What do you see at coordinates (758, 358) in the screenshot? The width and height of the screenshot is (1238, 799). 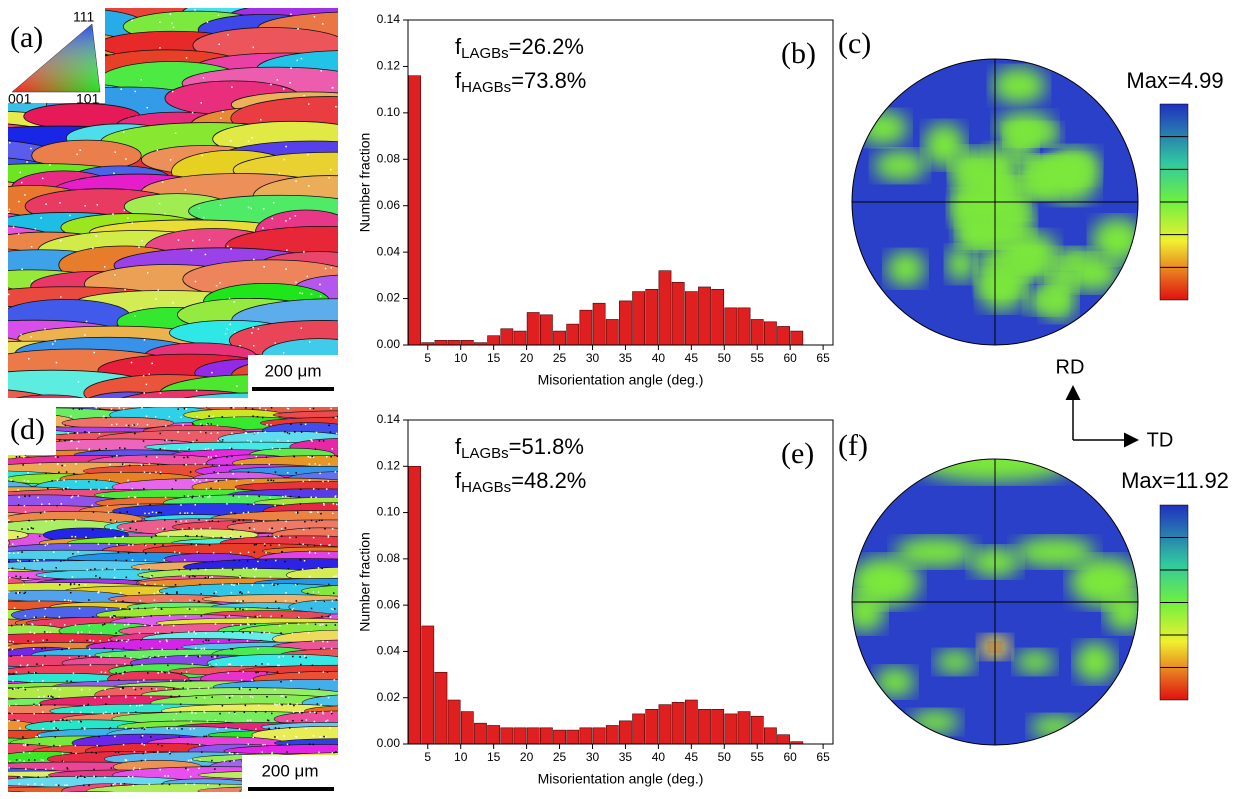 I see `x-tick-label: 55` at bounding box center [758, 358].